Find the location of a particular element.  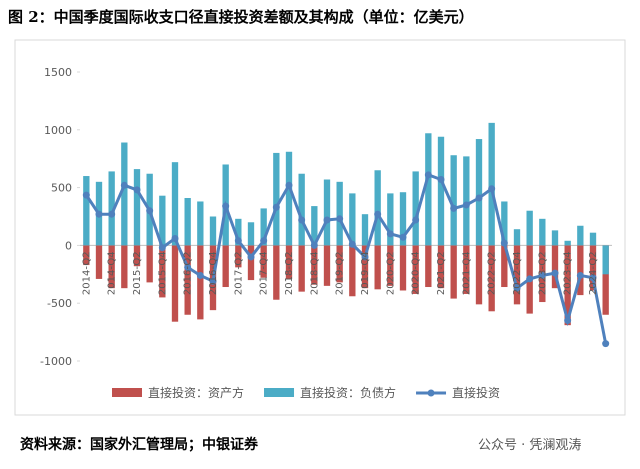

y-tick-label: -1000 is located at coordinates (56, 361).